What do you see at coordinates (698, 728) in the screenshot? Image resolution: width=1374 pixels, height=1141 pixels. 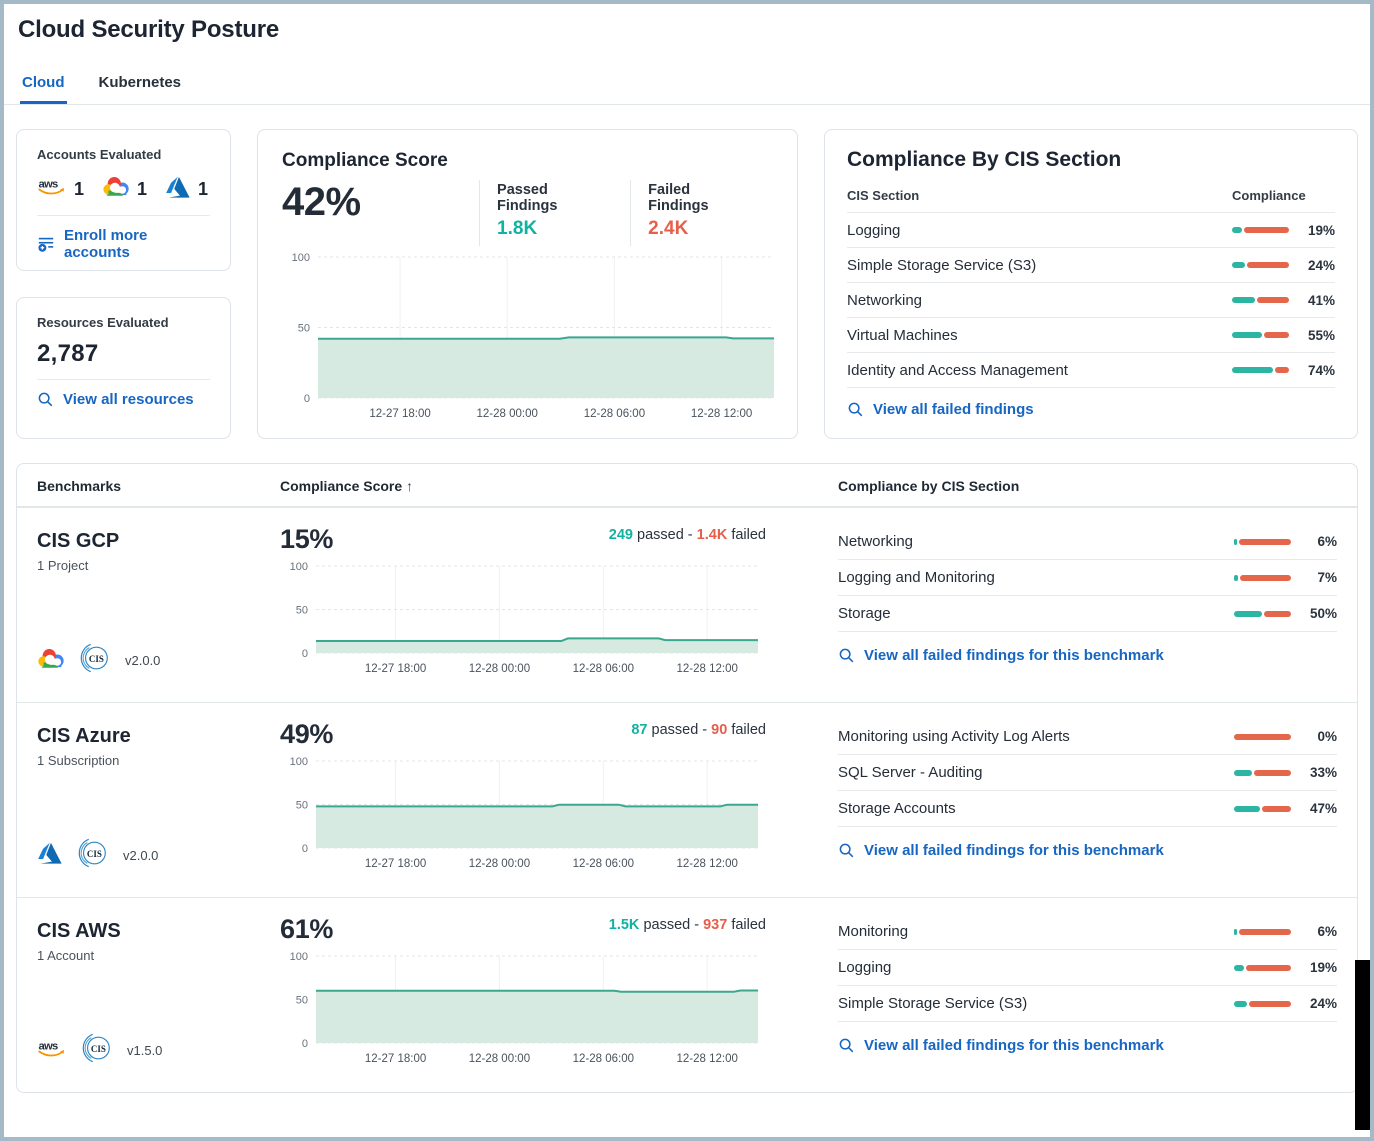 I see `passed-failed-summary: 87 passed - 90 failed` at bounding box center [698, 728].